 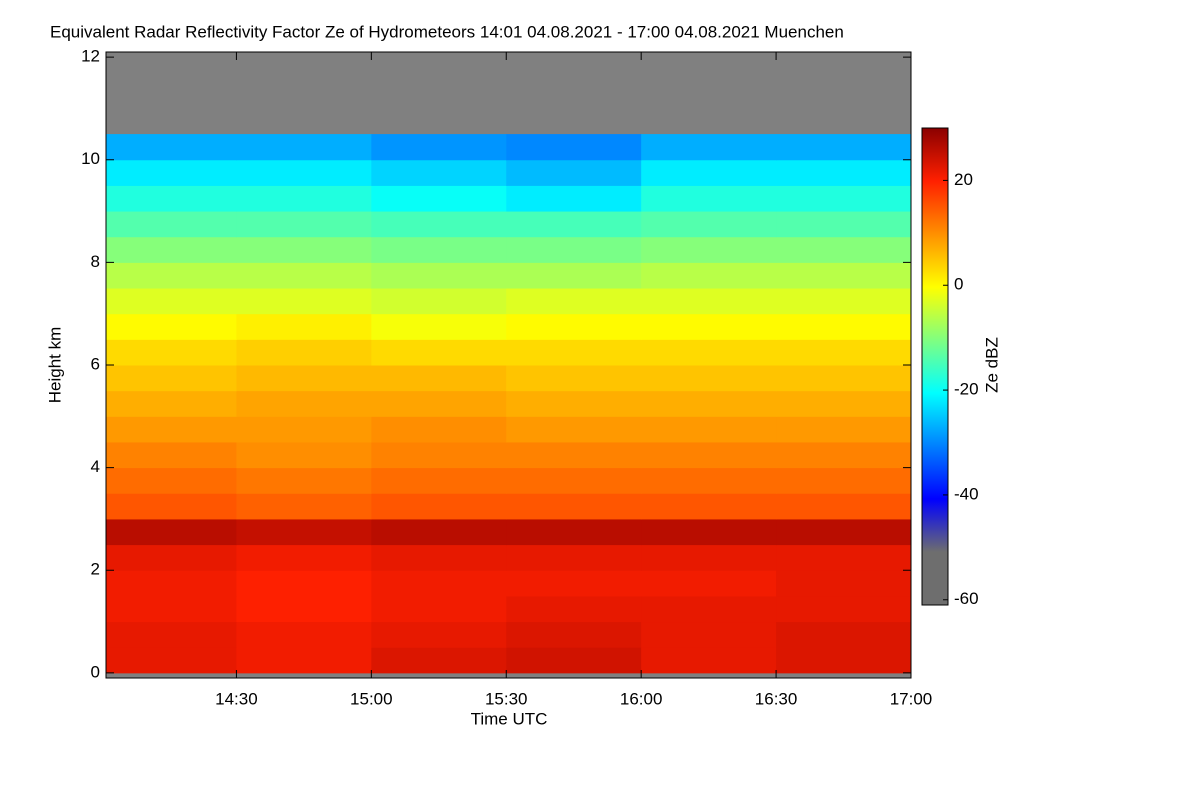 What do you see at coordinates (95, 261) in the screenshot?
I see `y-tick-label: 8` at bounding box center [95, 261].